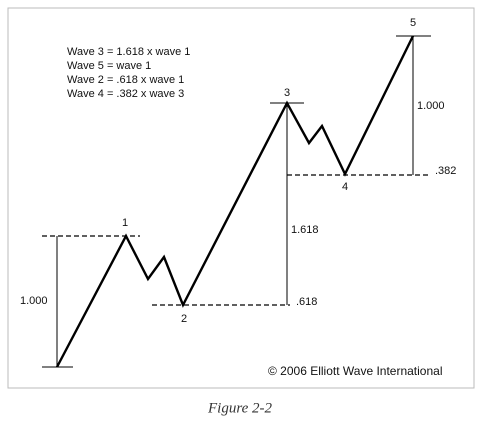 The height and width of the screenshot is (422, 483). I want to click on wave-label: 2, so click(184, 319).